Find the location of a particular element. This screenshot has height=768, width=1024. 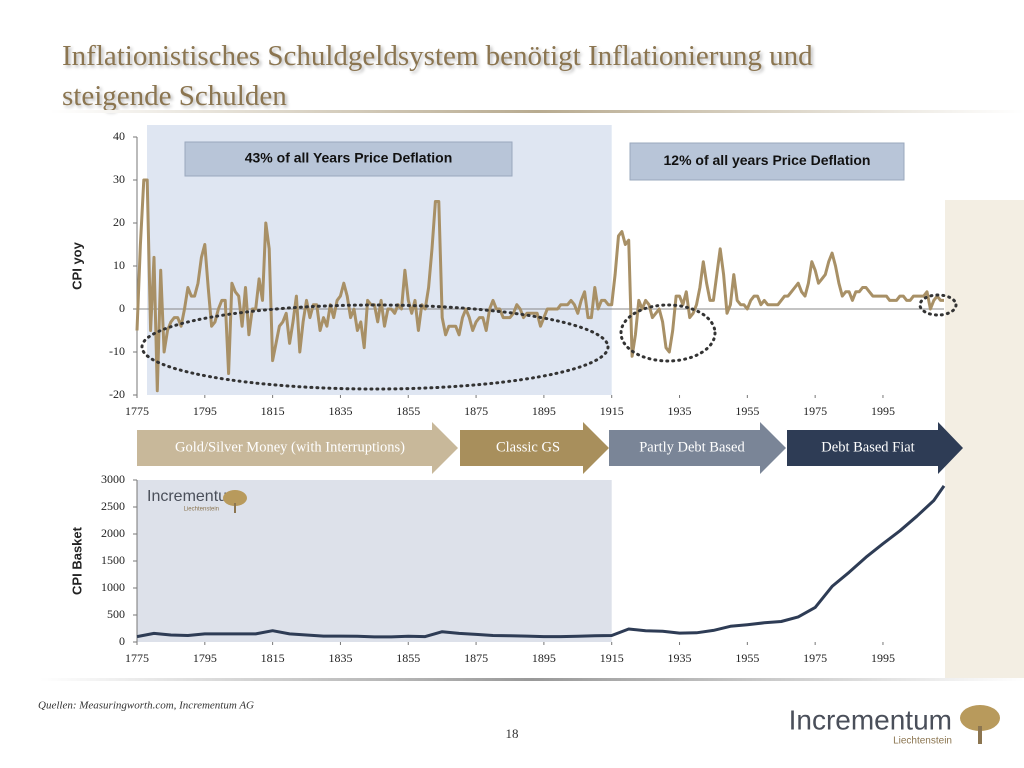

phase-label: Classic GS is located at coordinates (528, 447).